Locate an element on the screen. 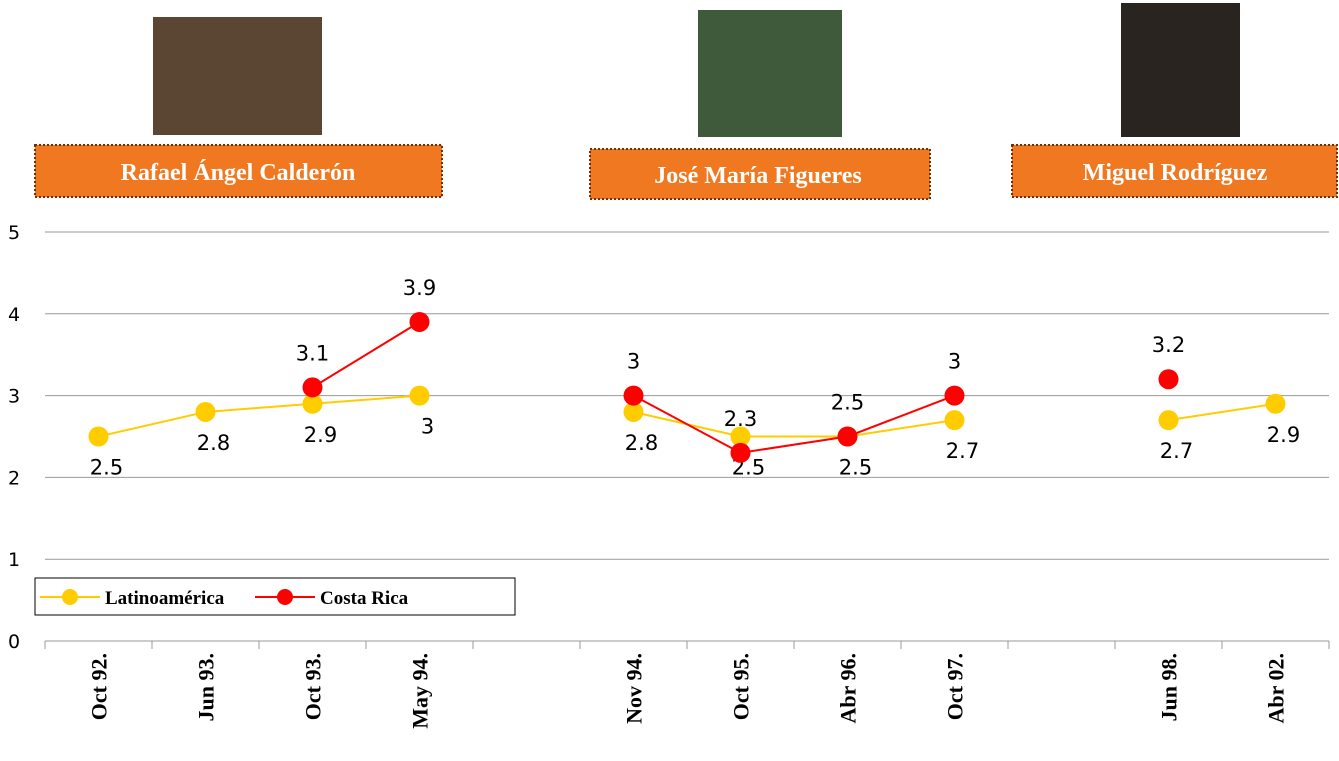 Image resolution: width=1339 pixels, height=761 pixels. x-tick-label: Jun 93. is located at coordinates (206, 687).